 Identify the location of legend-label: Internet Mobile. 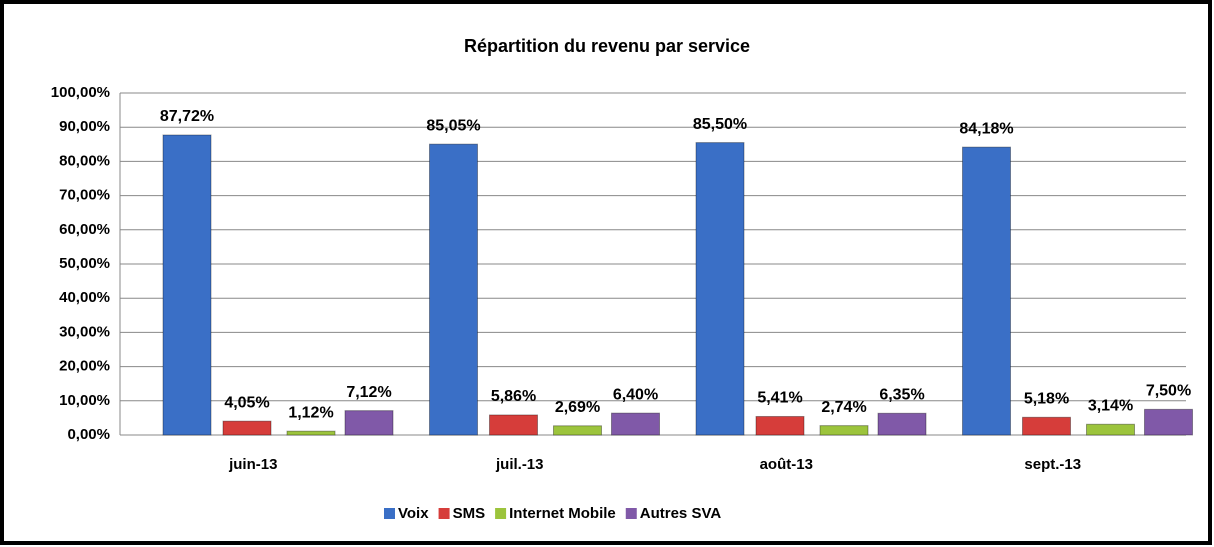
(562, 513).